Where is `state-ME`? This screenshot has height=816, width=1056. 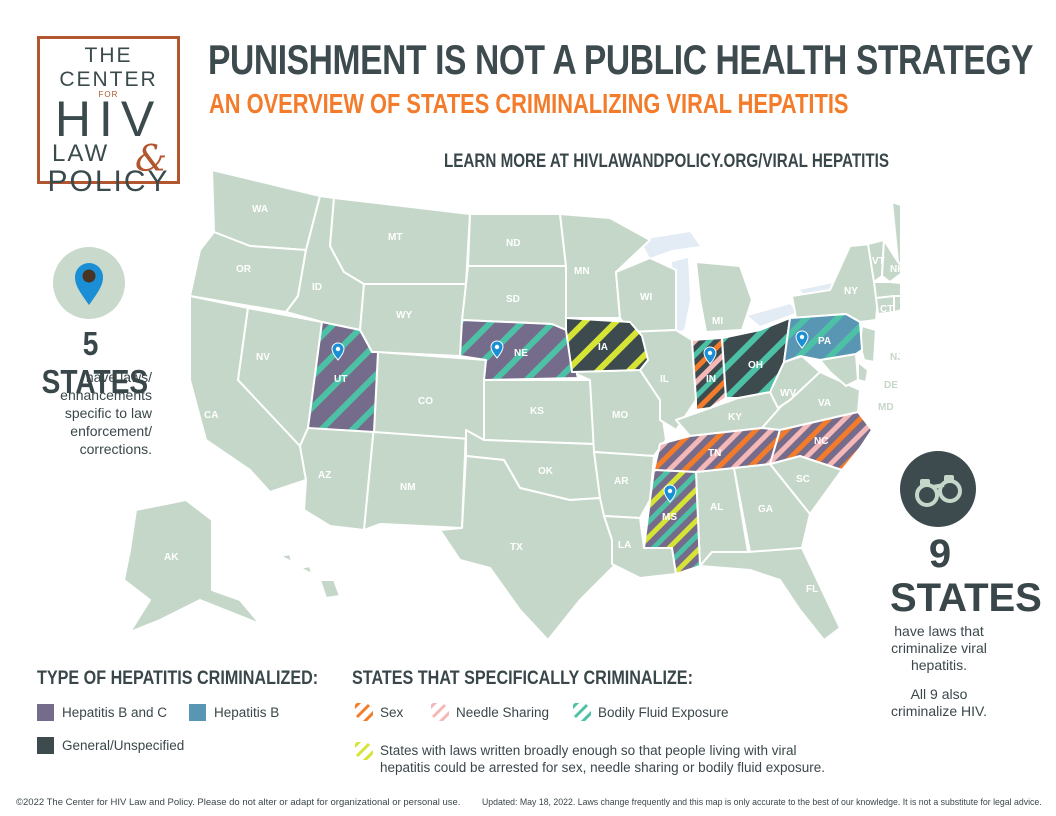 state-ME is located at coordinates (895, 233).